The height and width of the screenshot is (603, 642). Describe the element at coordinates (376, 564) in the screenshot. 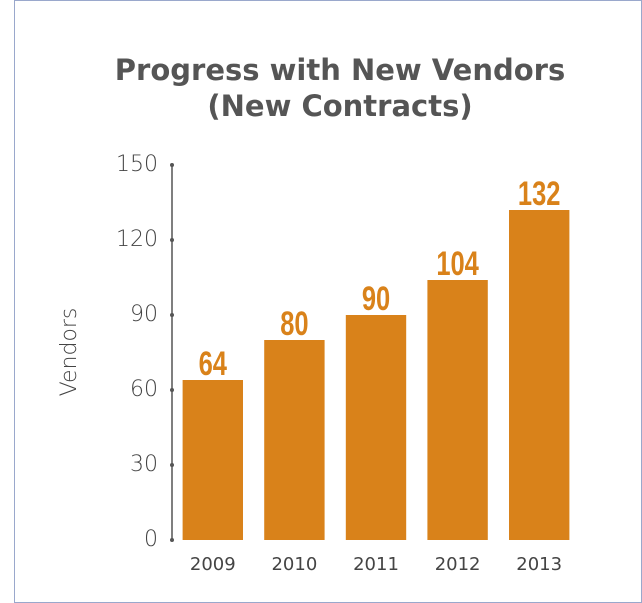

I see `x-tick-label: 2011` at that location.